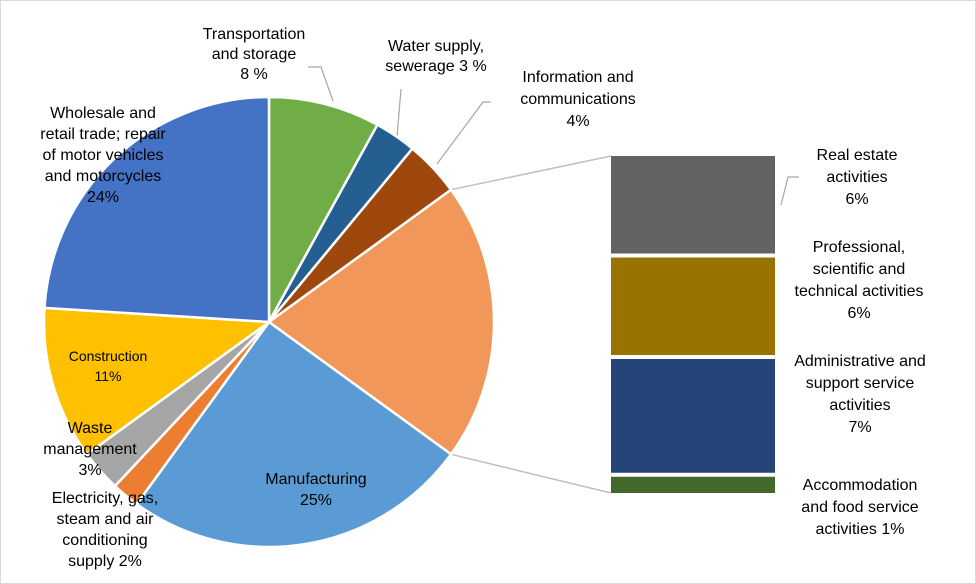  Describe the element at coordinates (156, 381) in the screenshot. I see `pie-slice-construction` at that location.